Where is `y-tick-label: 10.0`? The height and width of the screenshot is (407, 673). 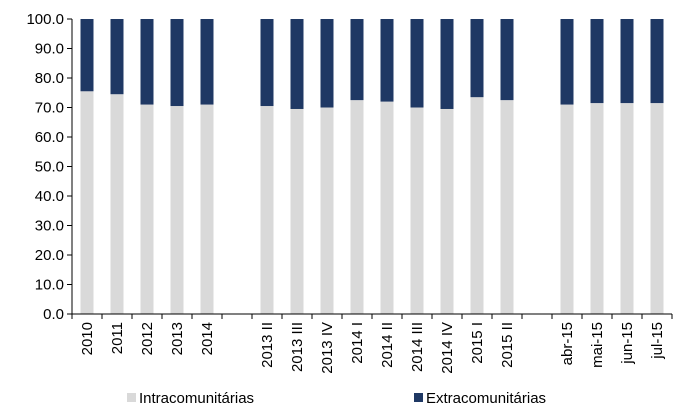
y-tick-label: 10.0 is located at coordinates (49, 285).